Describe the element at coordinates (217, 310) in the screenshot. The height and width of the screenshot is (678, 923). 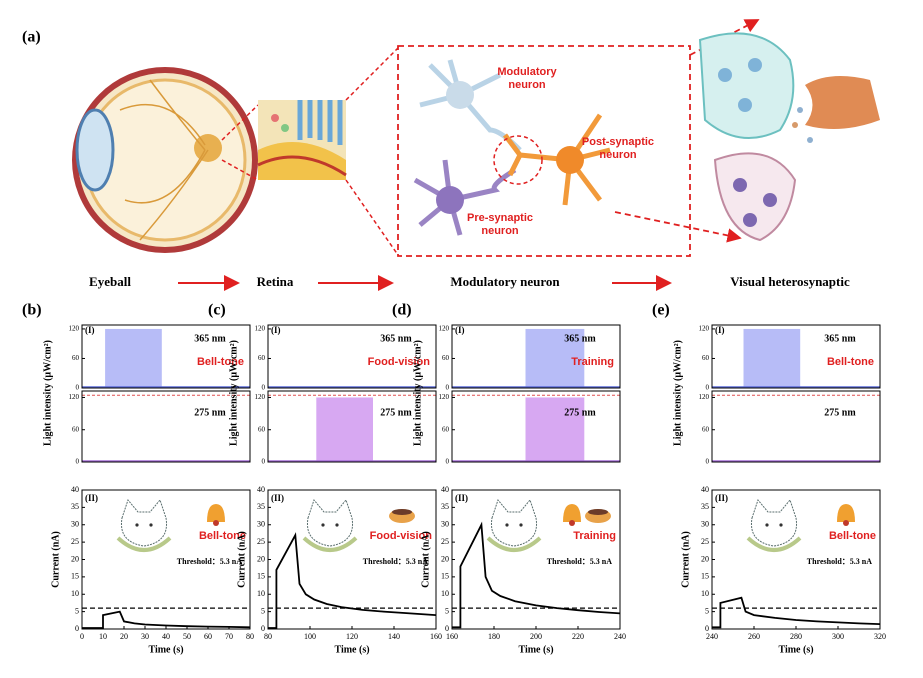
I see `panel-label: (c)` at that location.